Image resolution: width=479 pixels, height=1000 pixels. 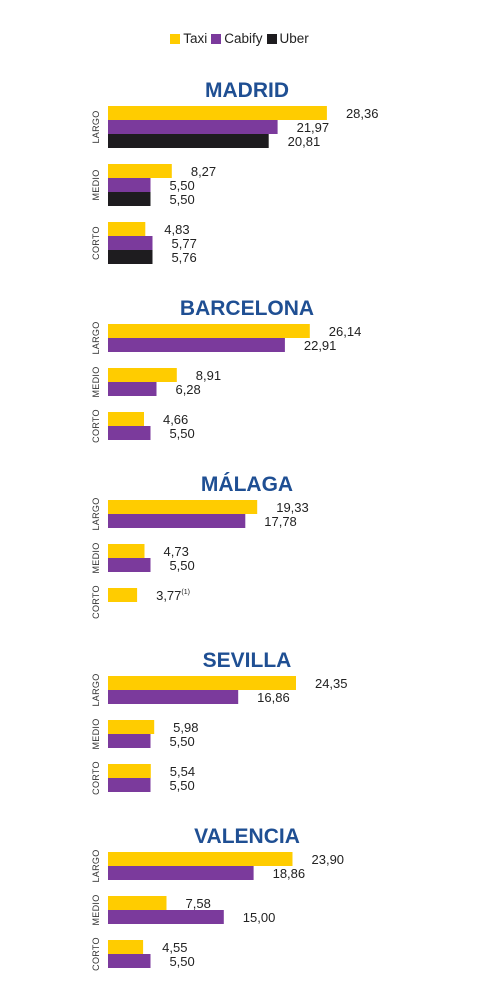 I want to click on value-label-malaga-largo-taxi: 19,33, so click(x=292, y=507).